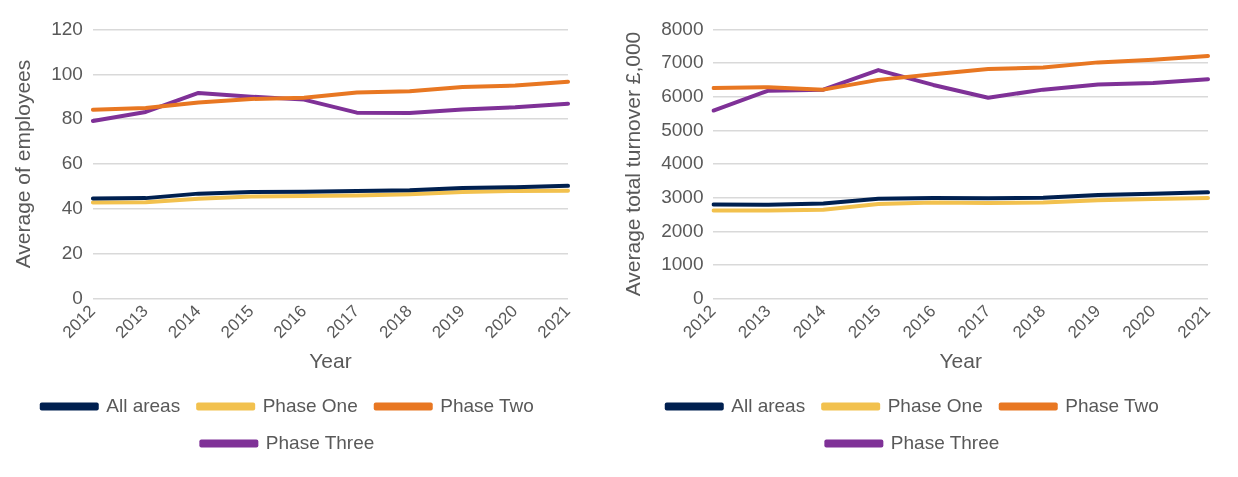 This screenshot has height=477, width=1238. What do you see at coordinates (682, 163) in the screenshot?
I see `y-tick-label: 4000` at bounding box center [682, 163].